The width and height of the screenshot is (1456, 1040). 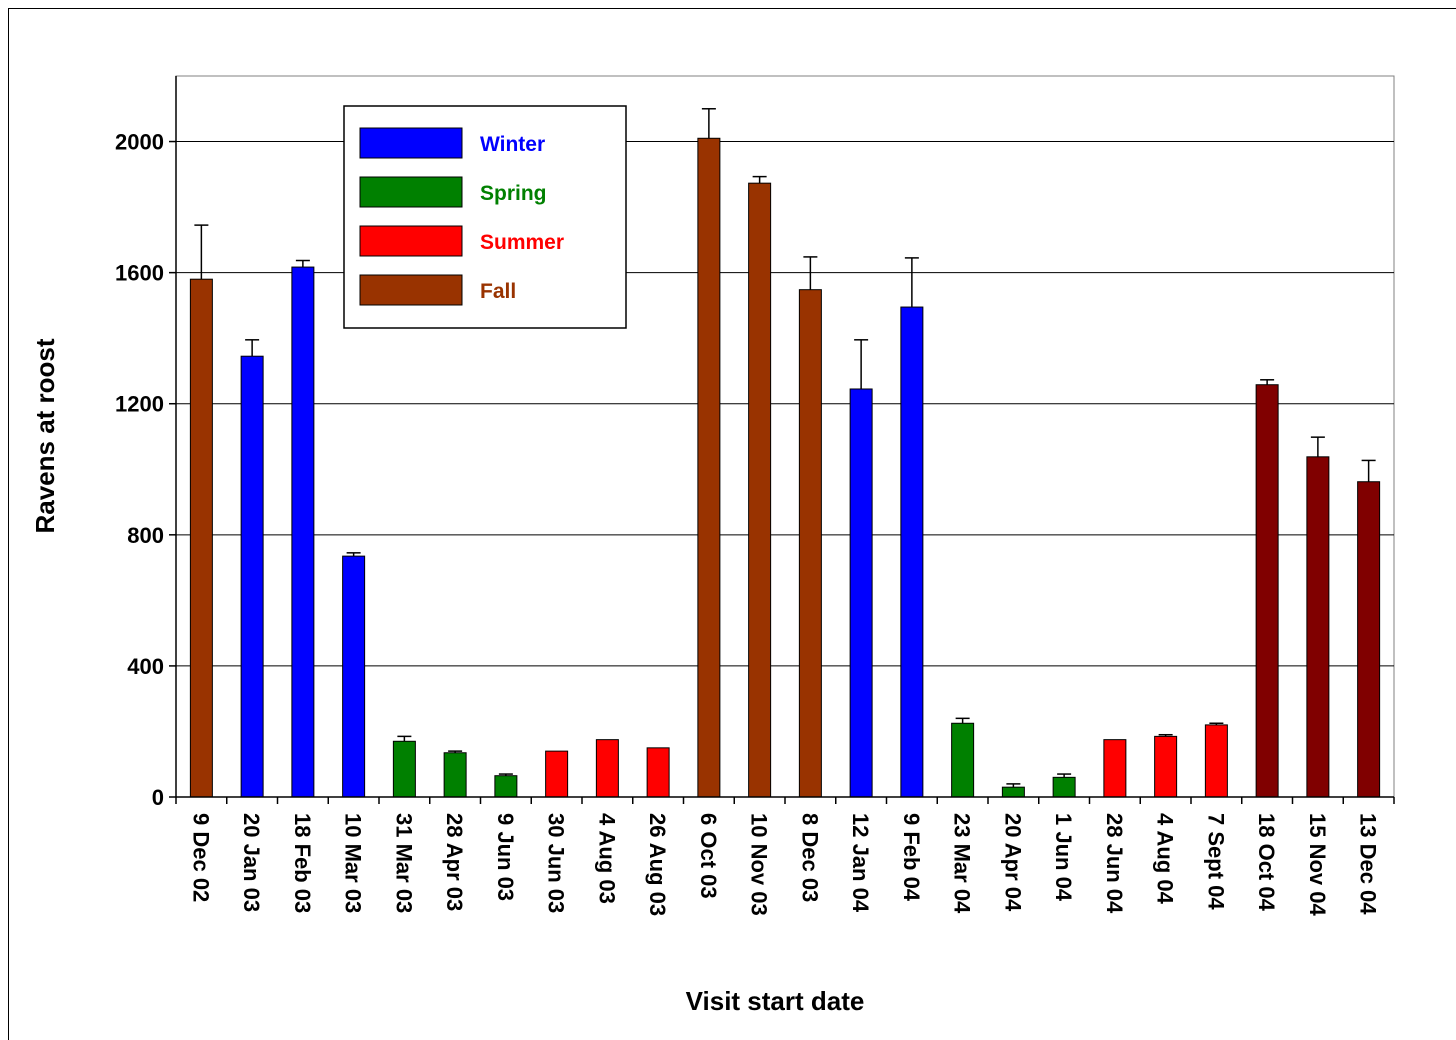 I want to click on x-tick-label: 4 Aug 04, so click(x=1165, y=859).